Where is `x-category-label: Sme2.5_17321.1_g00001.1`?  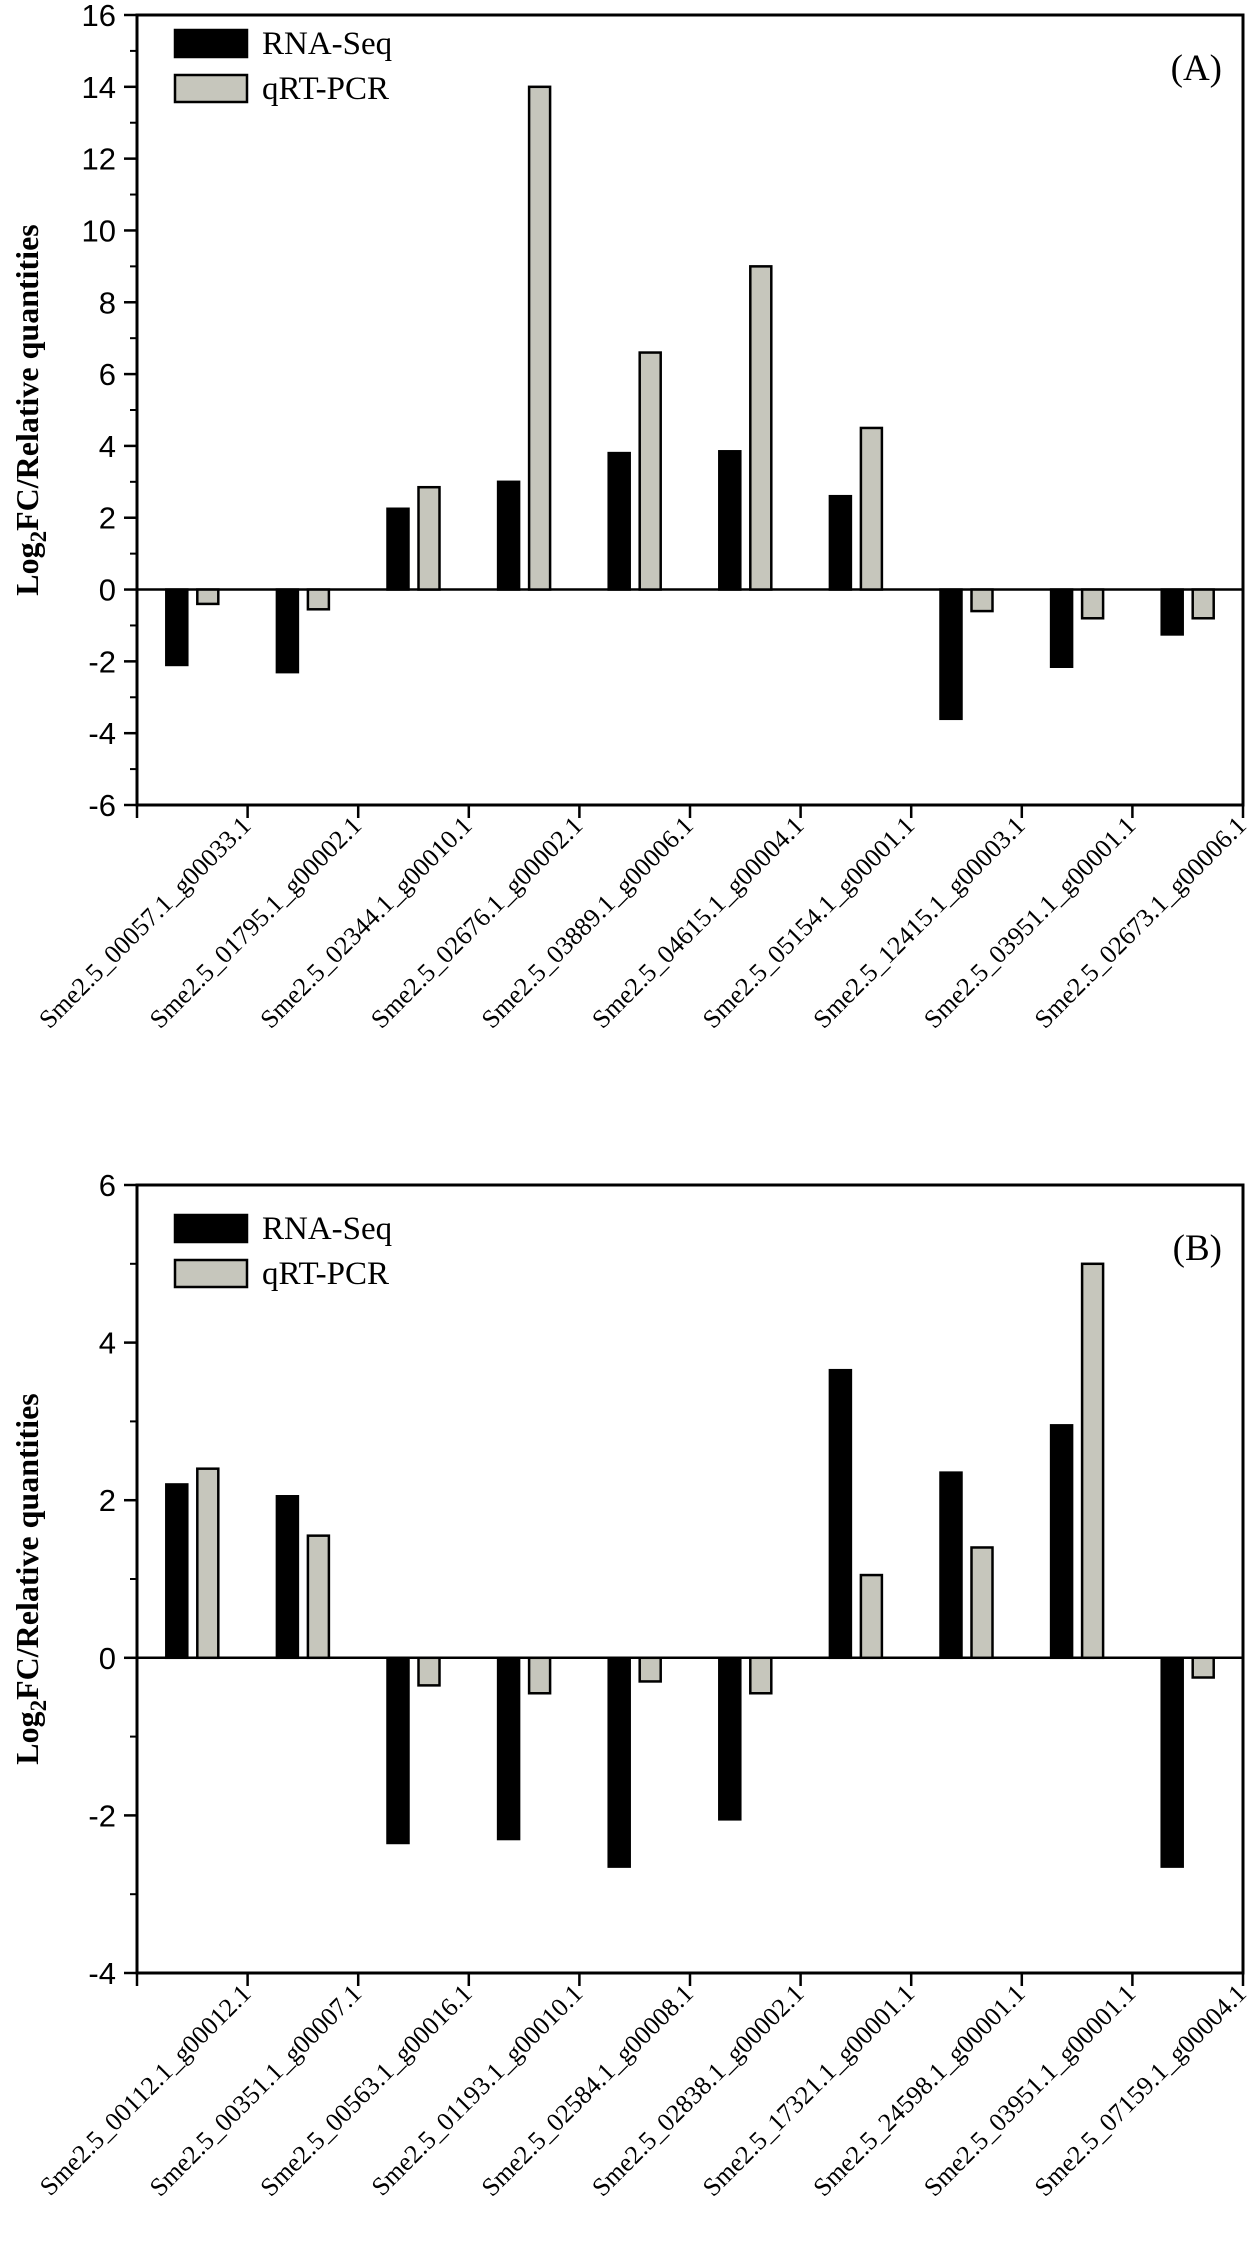
x-category-label: Sme2.5_17321.1_g00001.1 is located at coordinates (808, 2090).